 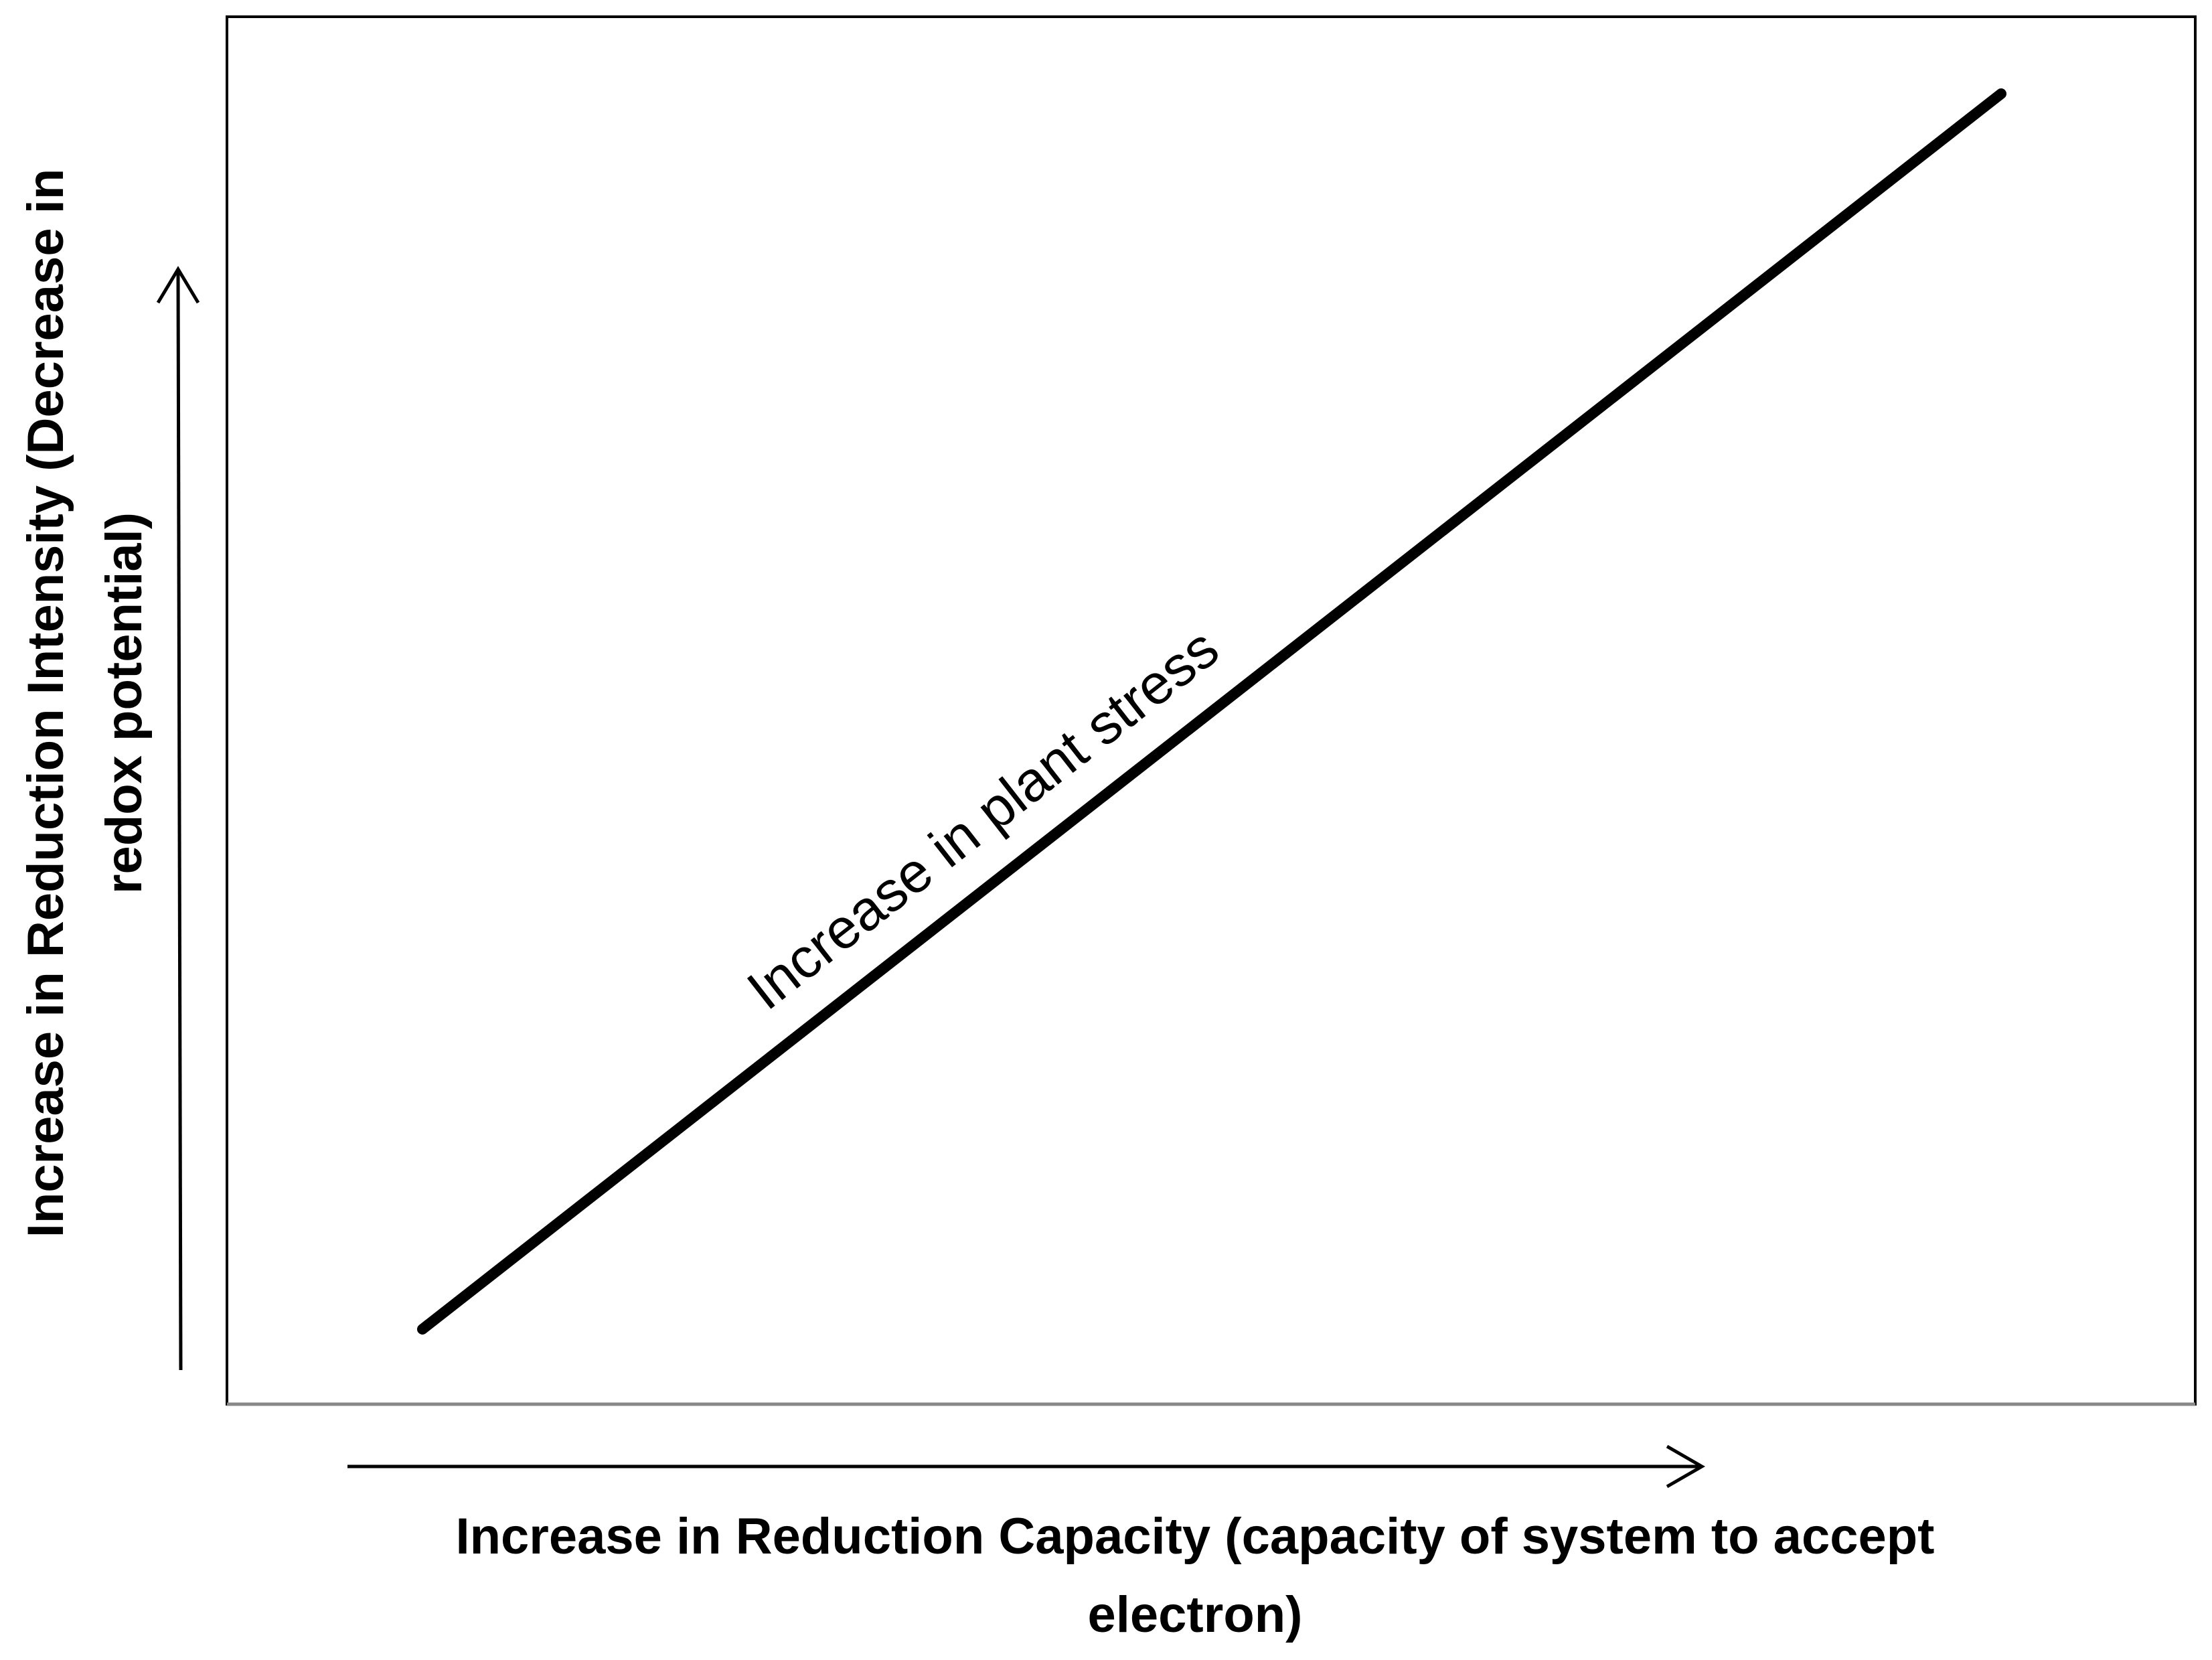 What do you see at coordinates (1026, 1466) in the screenshot?
I see `x-arrow` at bounding box center [1026, 1466].